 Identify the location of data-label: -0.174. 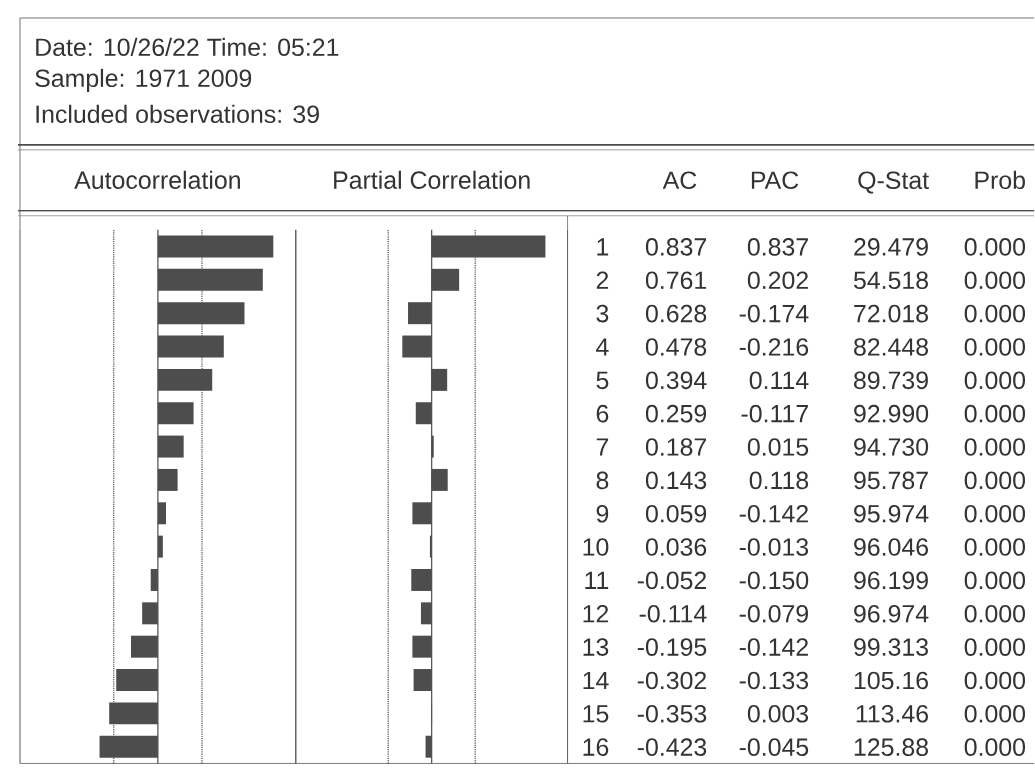
(774, 313).